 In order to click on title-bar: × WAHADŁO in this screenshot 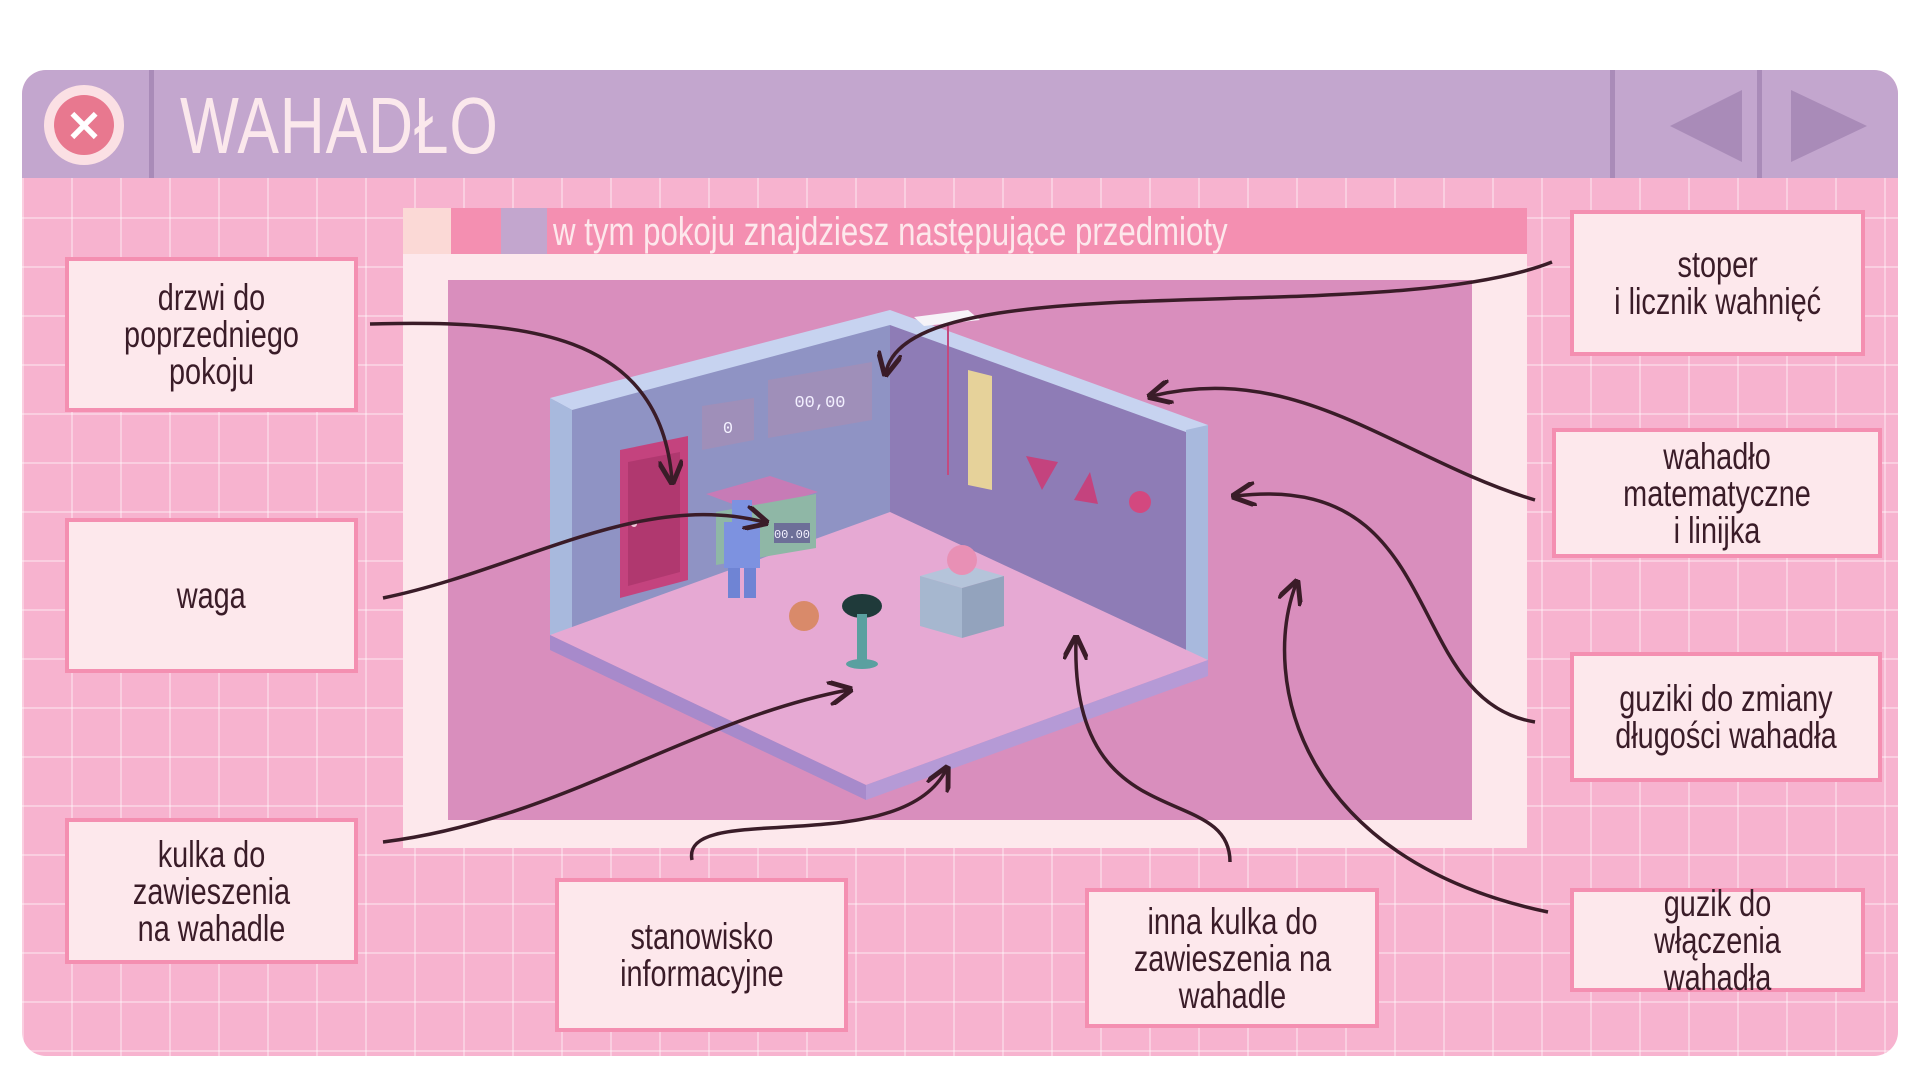, I will do `click(960, 124)`.